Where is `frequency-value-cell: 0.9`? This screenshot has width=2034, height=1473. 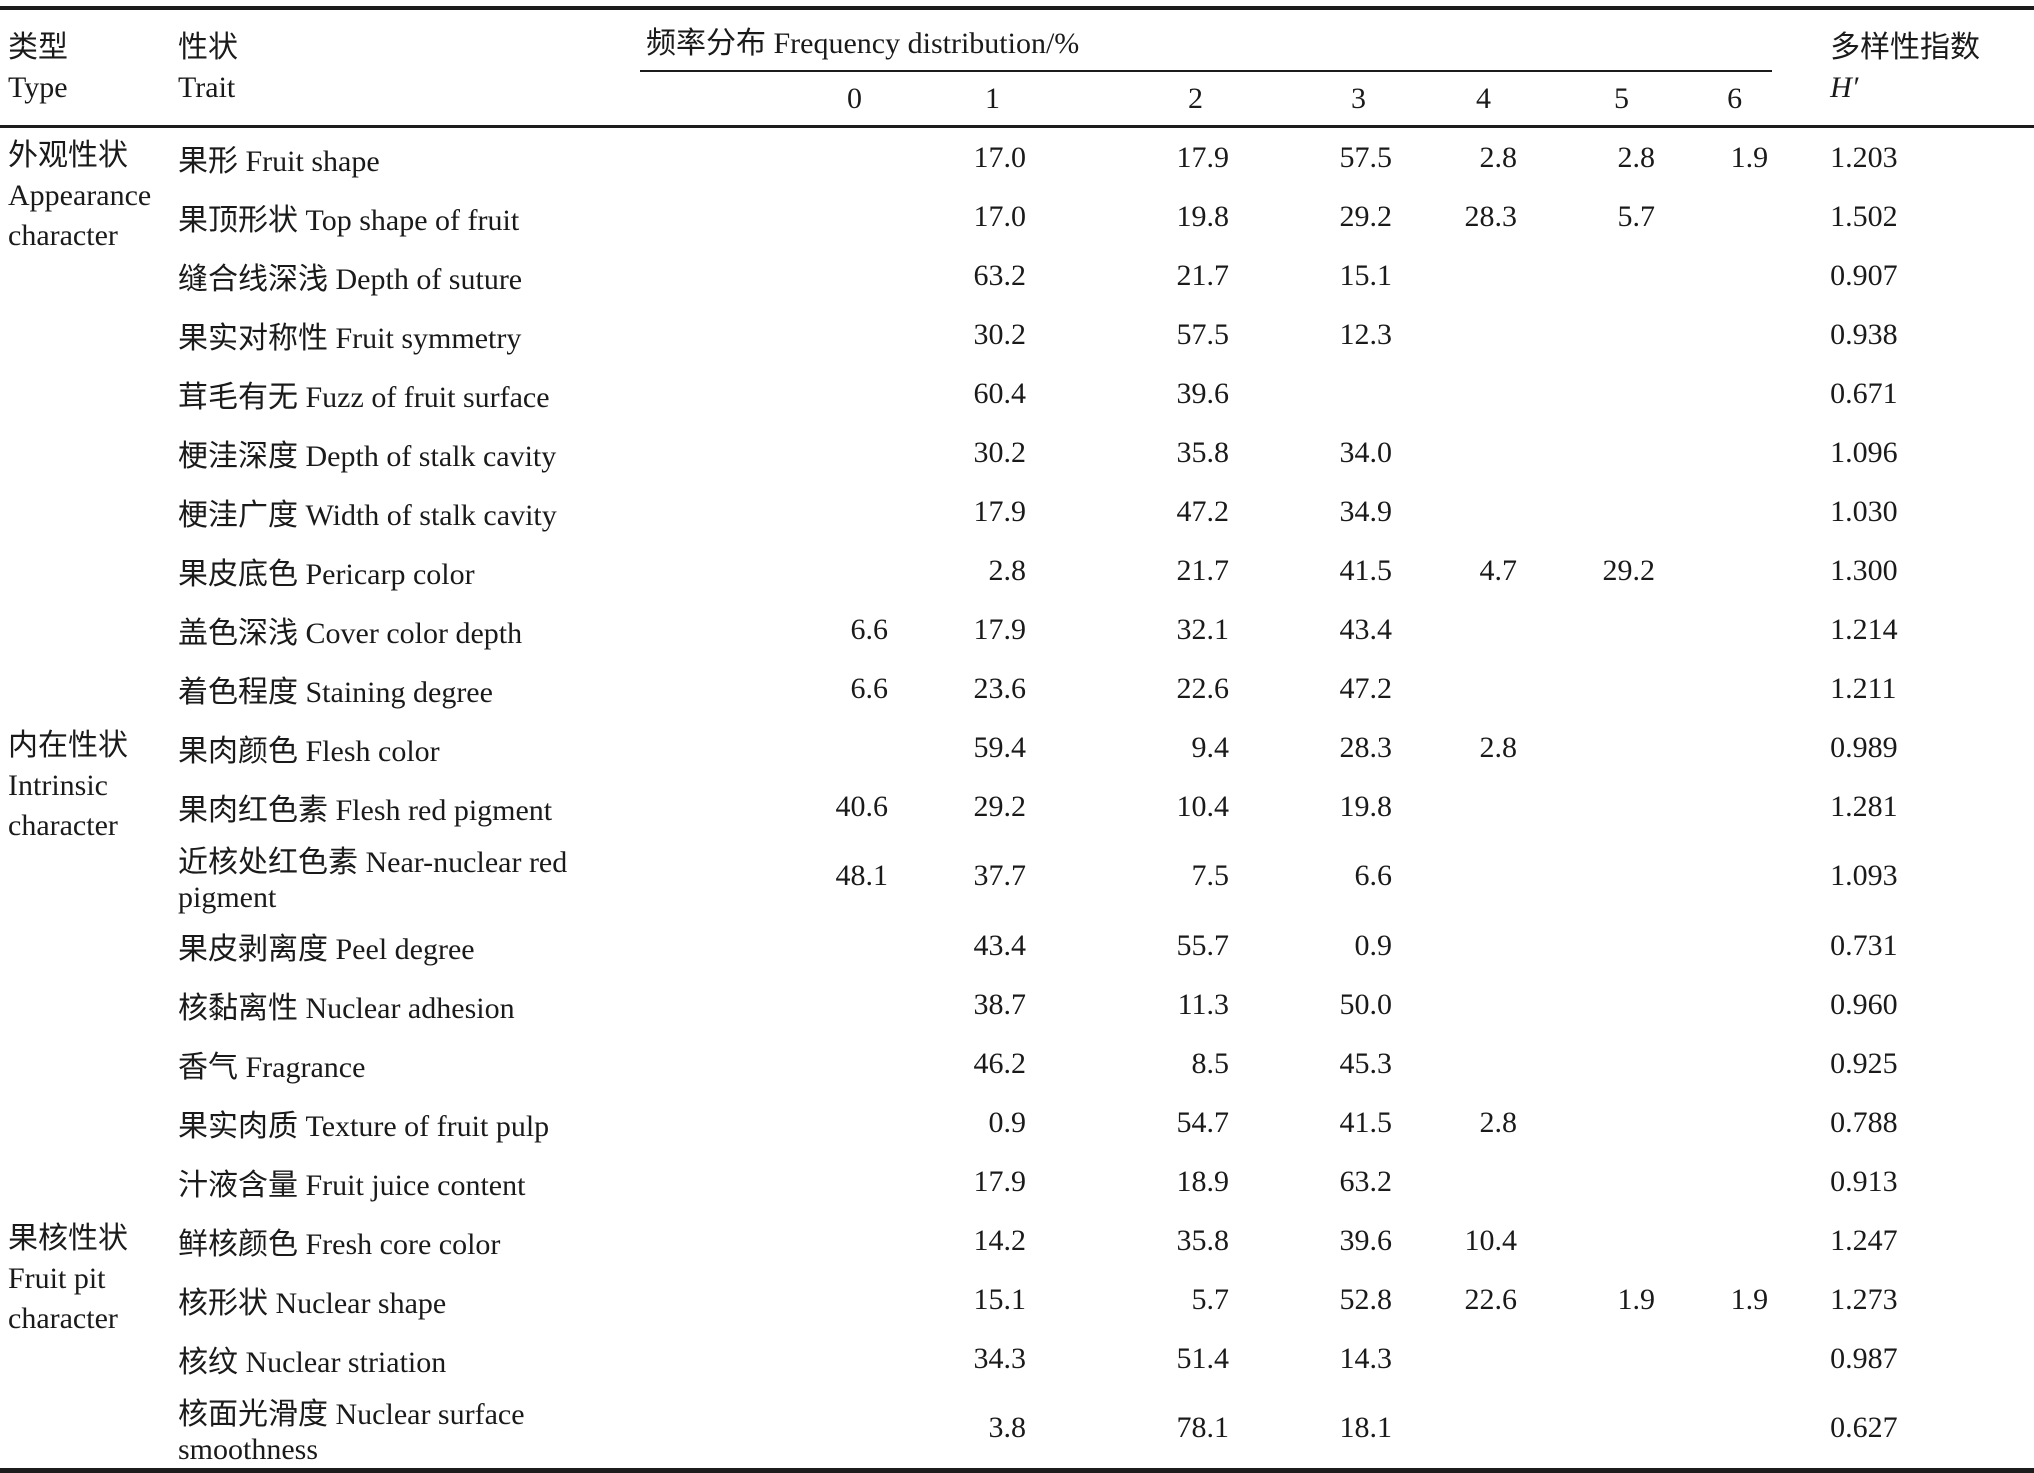
frequency-value-cell: 0.9 is located at coordinates (1373, 945).